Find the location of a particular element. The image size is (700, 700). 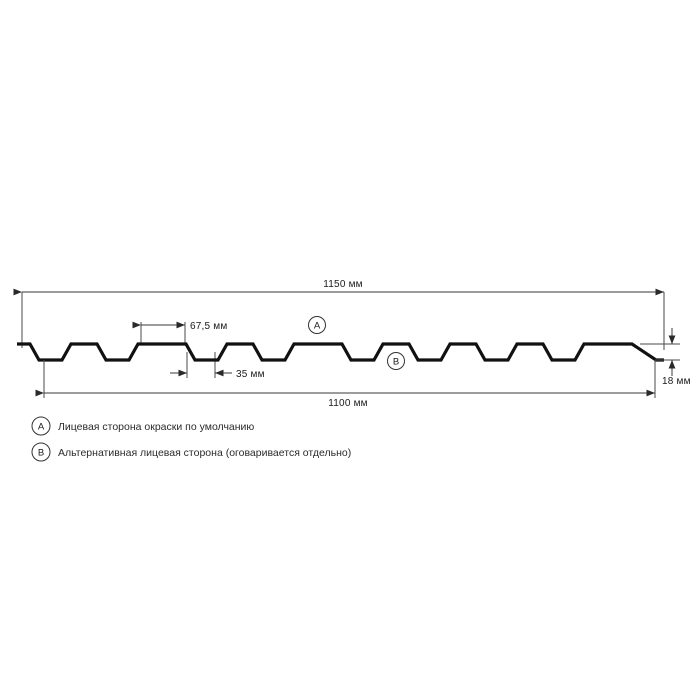

legend-item-a: A Лицевая сторона окраски по умолчанию is located at coordinates (142, 426).